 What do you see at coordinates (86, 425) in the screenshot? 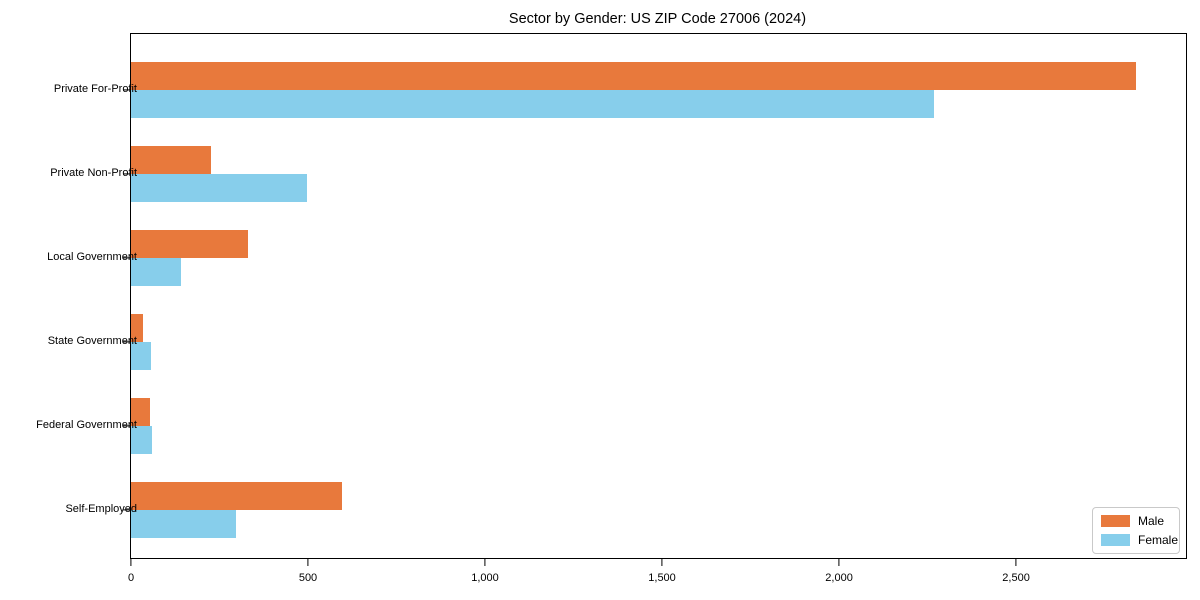
I see `y-axis-label-4: Federal Government` at bounding box center [86, 425].